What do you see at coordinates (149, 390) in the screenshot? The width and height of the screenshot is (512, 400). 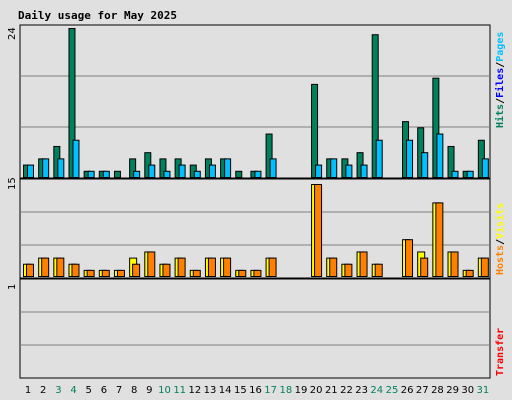 I see `day-label-9: 9` at bounding box center [149, 390].